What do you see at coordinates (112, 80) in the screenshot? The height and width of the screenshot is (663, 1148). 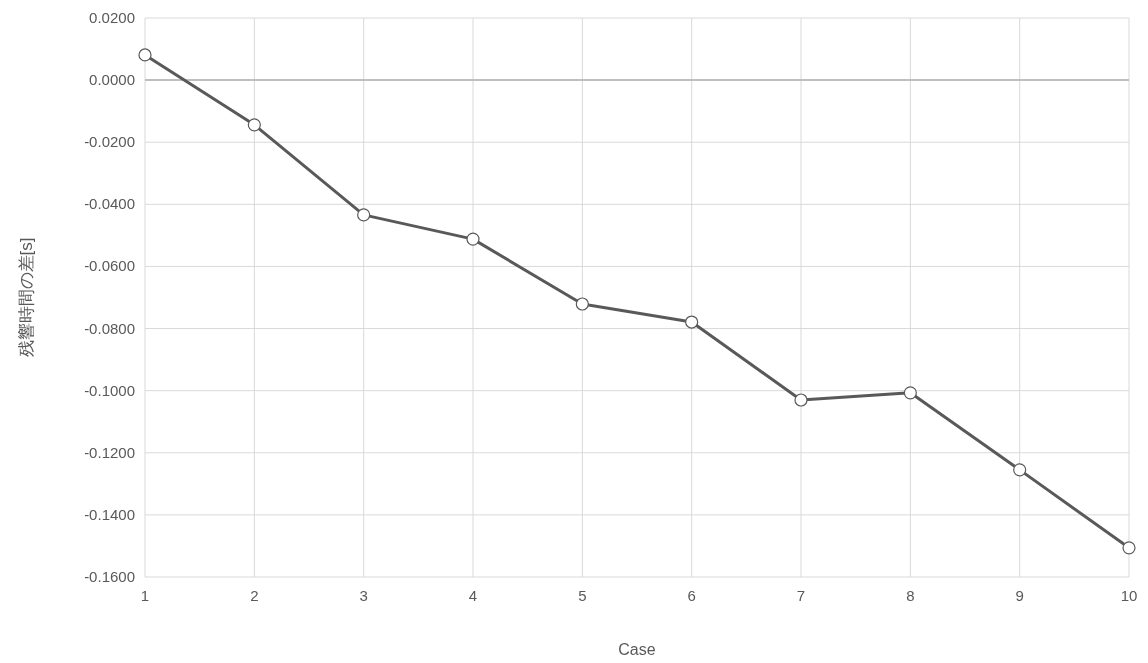 I see `y-tick-label: 0.0000` at bounding box center [112, 80].